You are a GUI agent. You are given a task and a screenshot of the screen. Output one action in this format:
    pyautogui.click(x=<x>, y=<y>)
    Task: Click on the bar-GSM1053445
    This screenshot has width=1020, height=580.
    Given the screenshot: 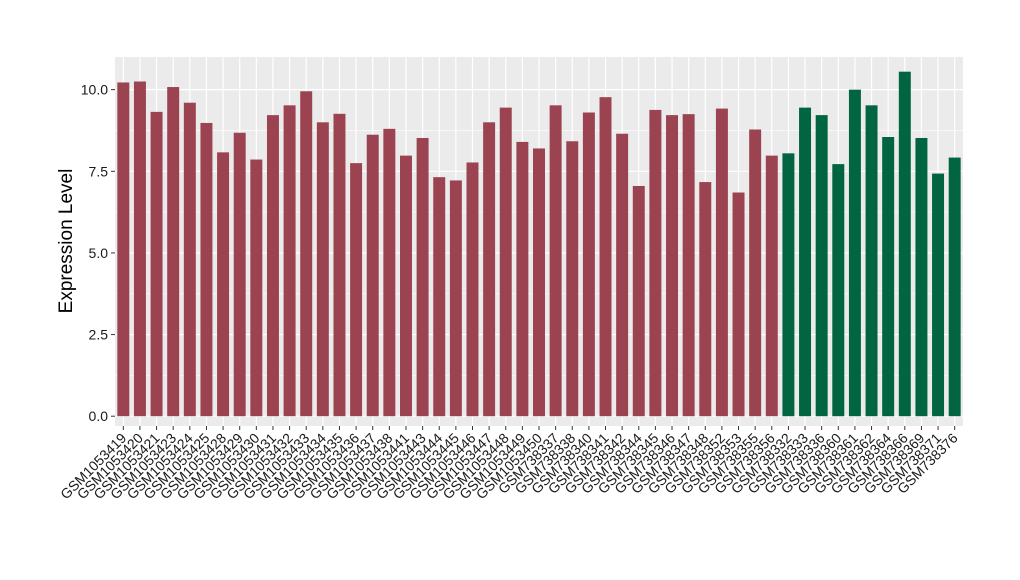 What is the action you would take?
    pyautogui.click(x=455, y=298)
    